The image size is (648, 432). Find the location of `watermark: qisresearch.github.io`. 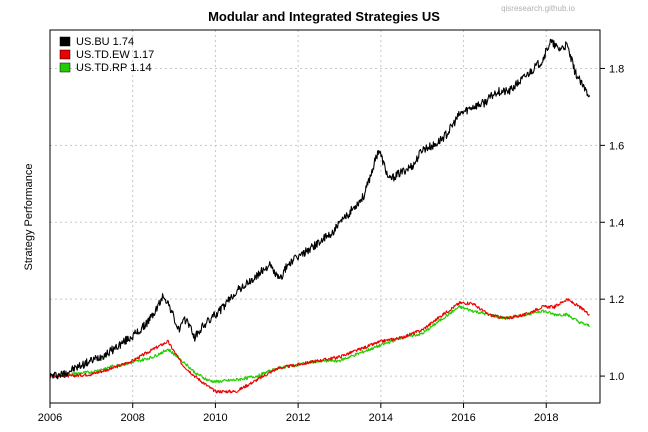

watermark: qisresearch.github.io is located at coordinates (538, 8).